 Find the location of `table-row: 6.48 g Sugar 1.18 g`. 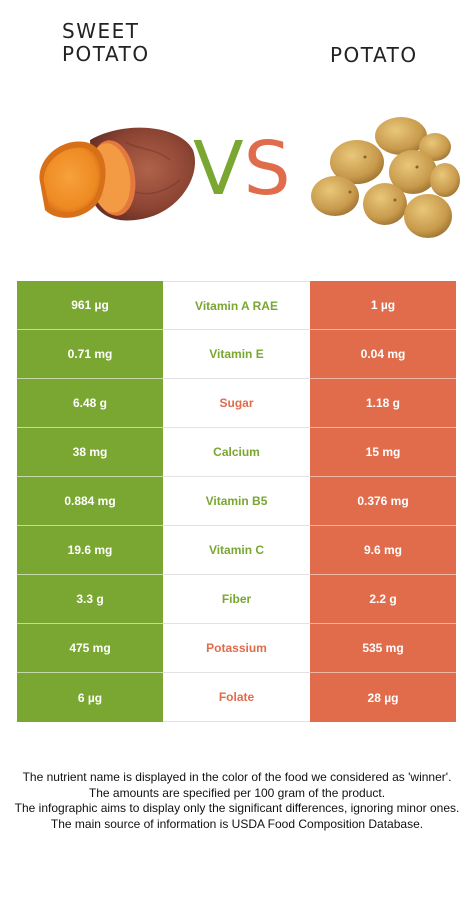

table-row: 6.48 g Sugar 1.18 g is located at coordinates (236, 403).